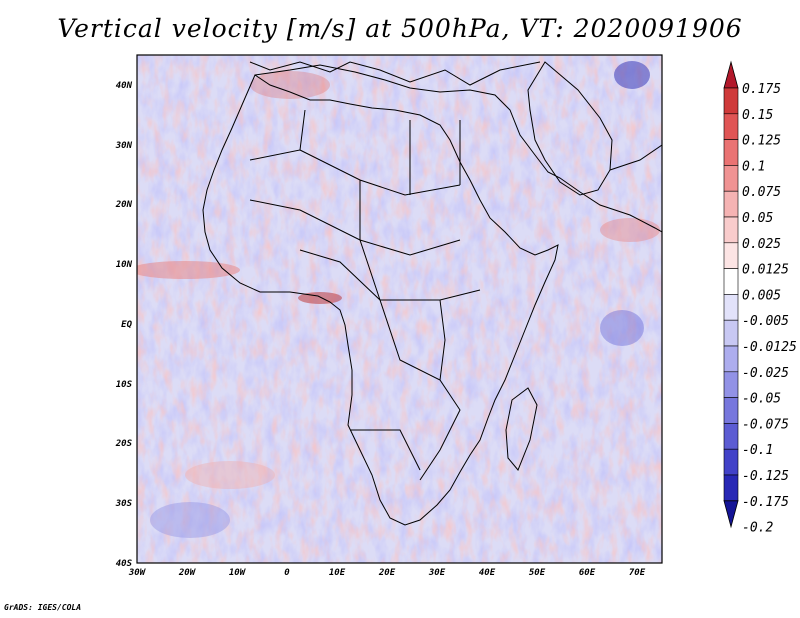 This screenshot has width=800, height=618. Describe the element at coordinates (731, 74) in the screenshot. I see `colorbar-max-arrow` at that location.